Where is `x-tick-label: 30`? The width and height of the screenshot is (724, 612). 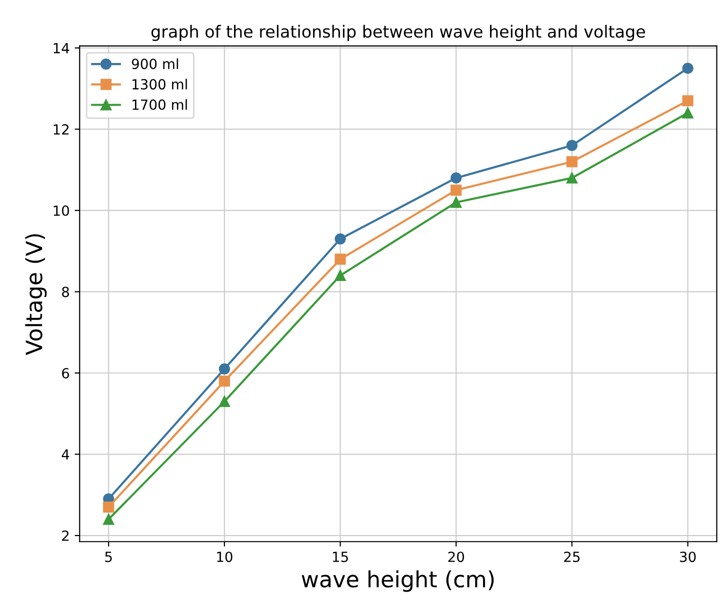 x-tick-label: 30 is located at coordinates (688, 557).